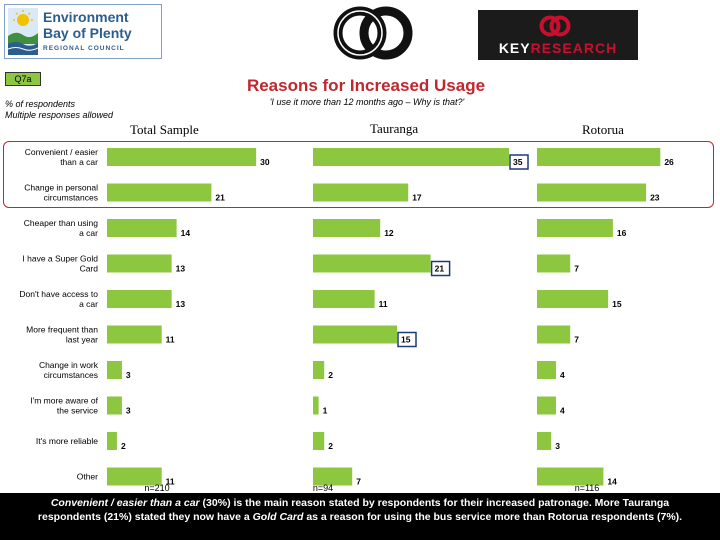  I want to click on data-label: 23, so click(655, 198).